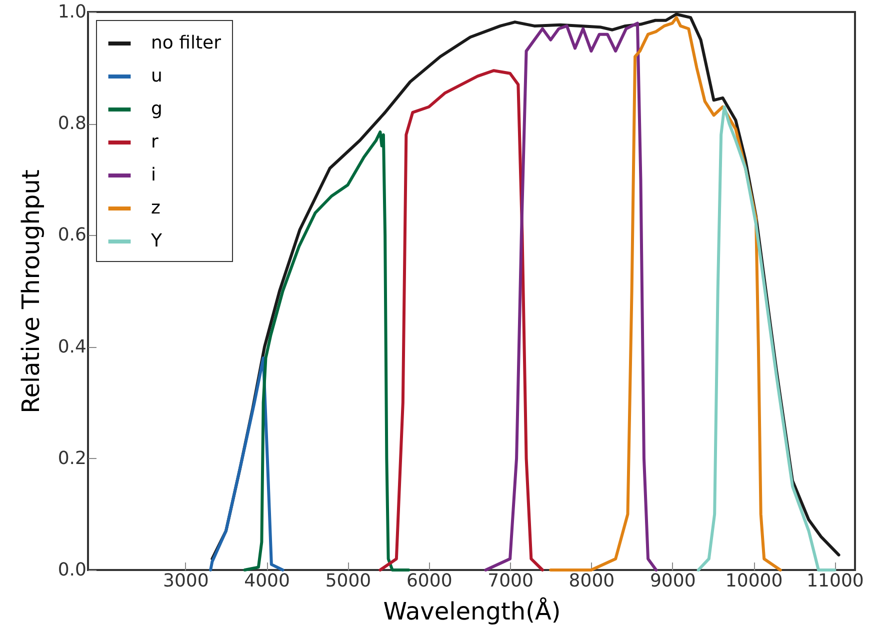 The width and height of the screenshot is (881, 640). What do you see at coordinates (429, 581) in the screenshot?
I see `x-tick-label: 6000` at bounding box center [429, 581].